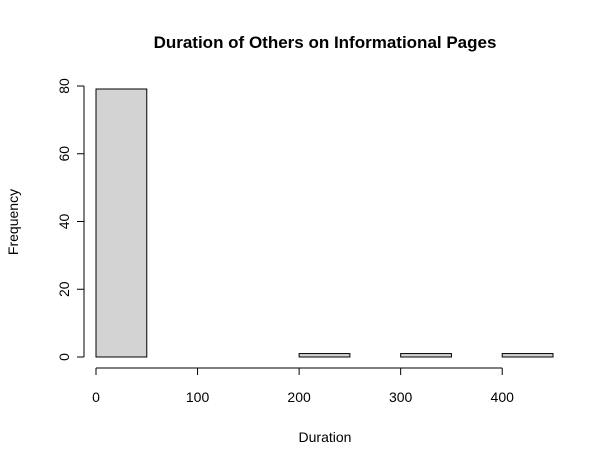  Describe the element at coordinates (64, 154) in the screenshot. I see `y-tick-label: 60` at that location.